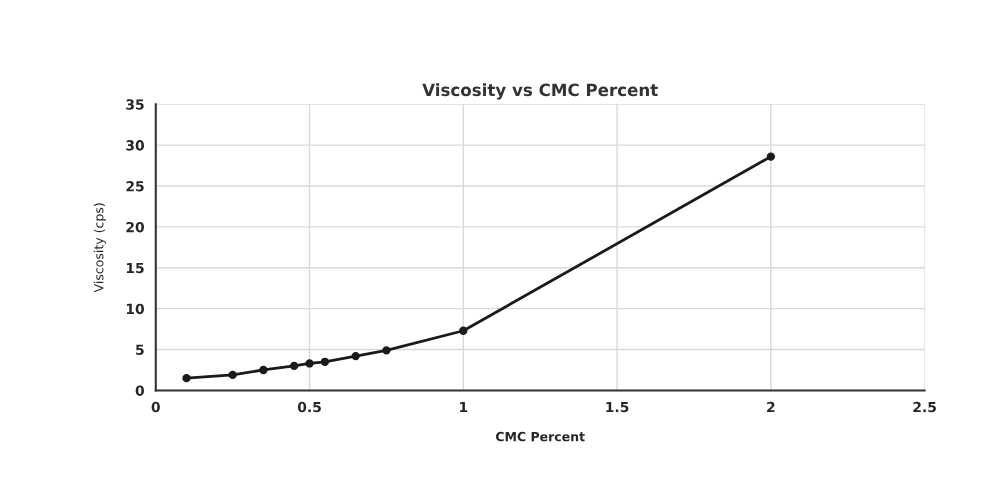 This screenshot has height=485, width=1005. I want to click on y-tick-label: 25, so click(135, 186).